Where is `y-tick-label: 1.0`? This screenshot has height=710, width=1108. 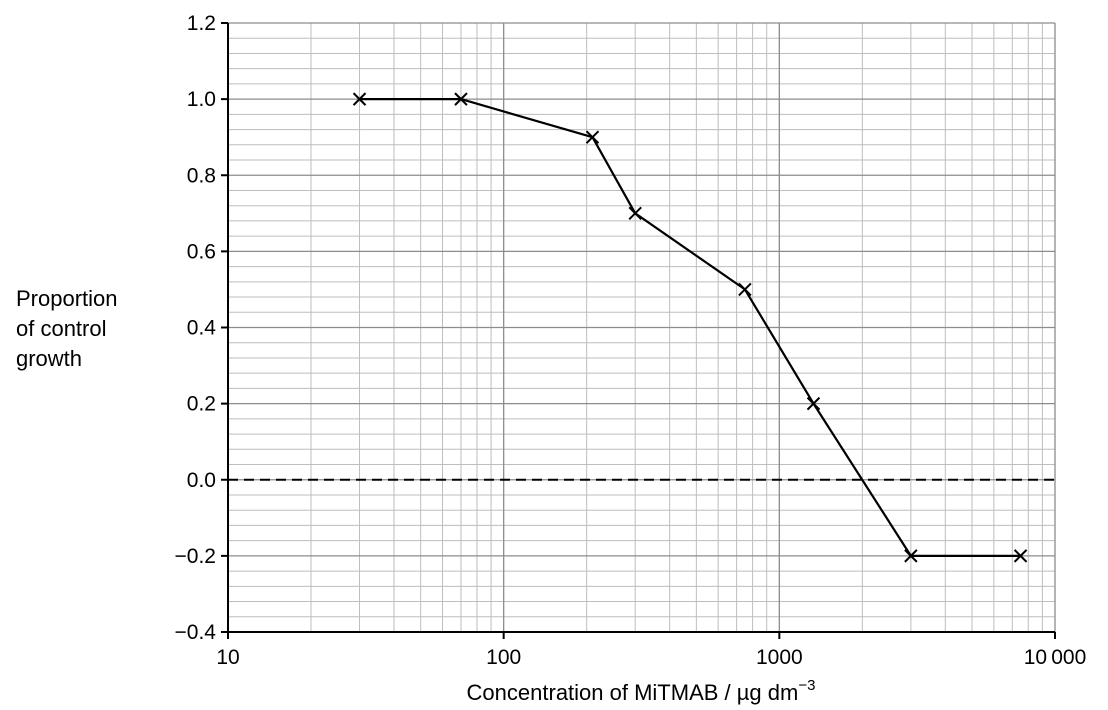
y-tick-label: 1.0 is located at coordinates (201, 99).